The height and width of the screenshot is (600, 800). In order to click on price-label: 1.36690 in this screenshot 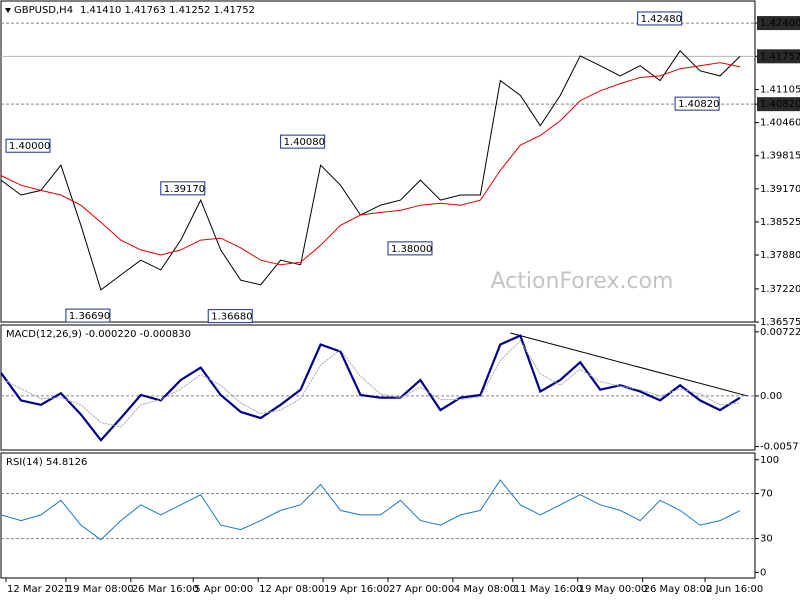, I will do `click(89, 316)`.